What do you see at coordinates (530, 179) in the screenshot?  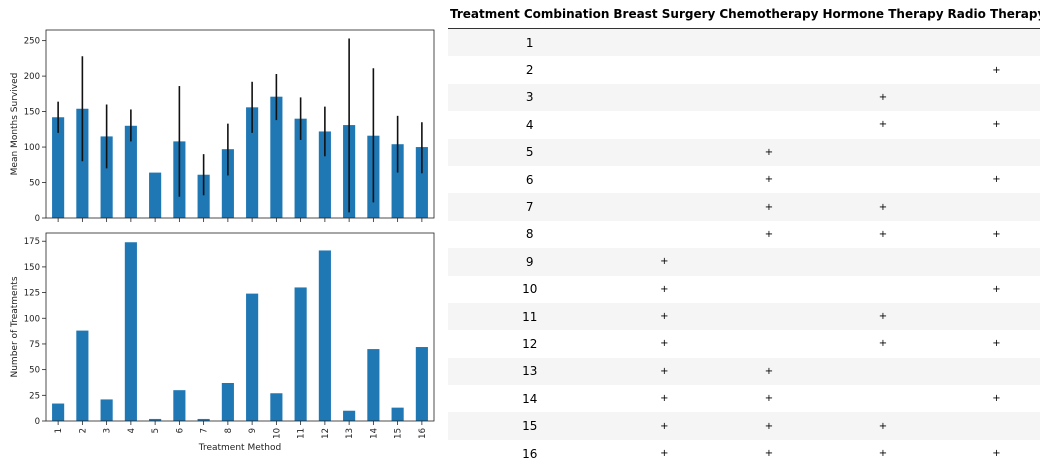 I see `combination-number-cell: 6` at bounding box center [530, 179].